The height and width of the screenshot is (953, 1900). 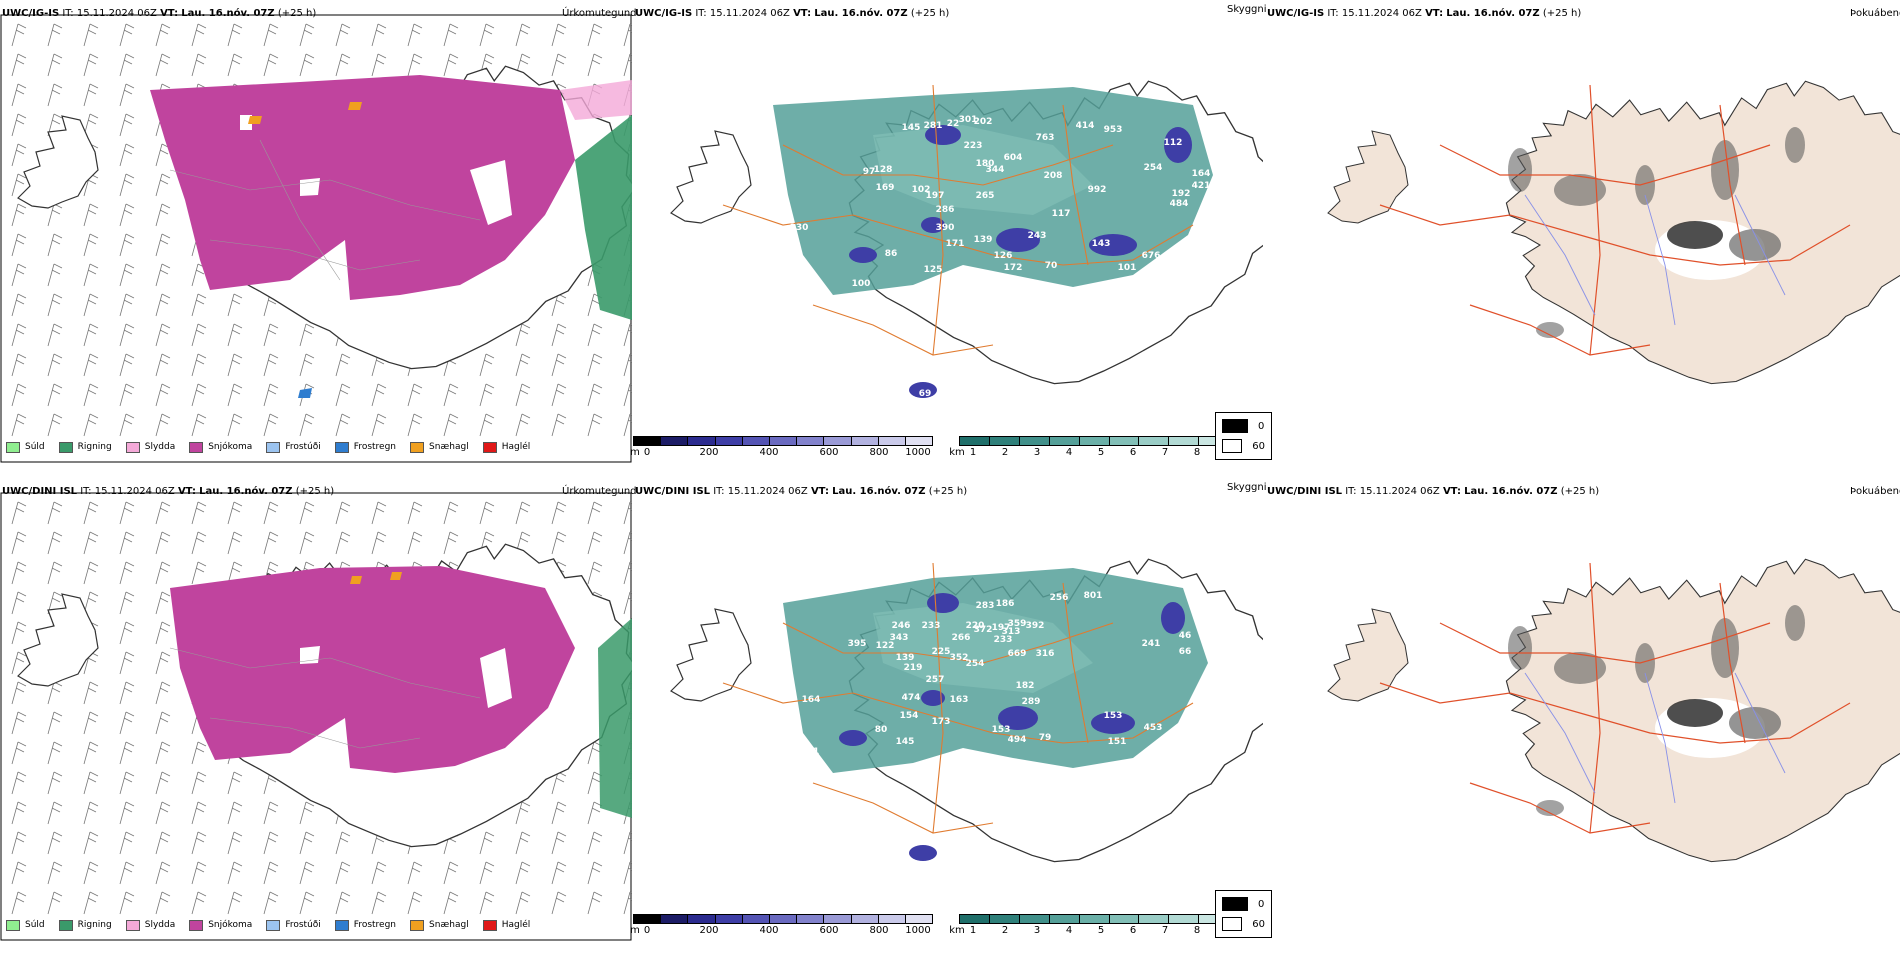 I want to click on elevation-label: 69, so click(x=925, y=394).